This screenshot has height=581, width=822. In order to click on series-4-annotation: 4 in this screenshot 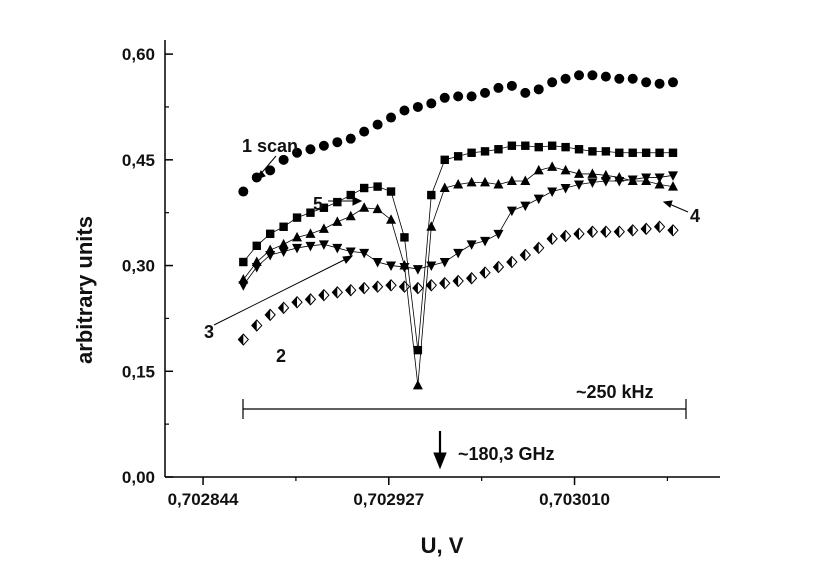, I will do `click(695, 216)`.